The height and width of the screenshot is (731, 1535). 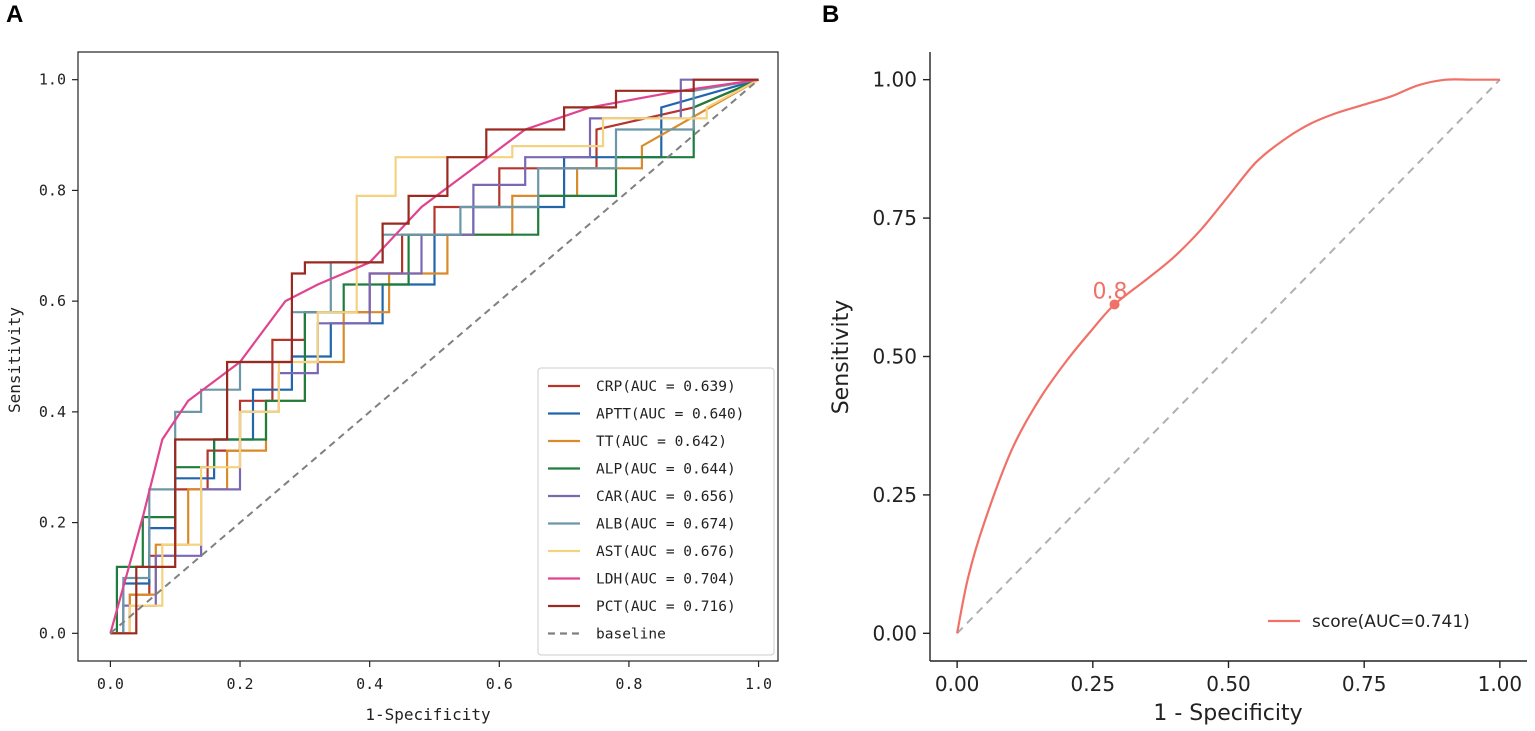 What do you see at coordinates (666, 607) in the screenshot?
I see `legend-label-pct: PCT(AUC = 0.716)` at bounding box center [666, 607].